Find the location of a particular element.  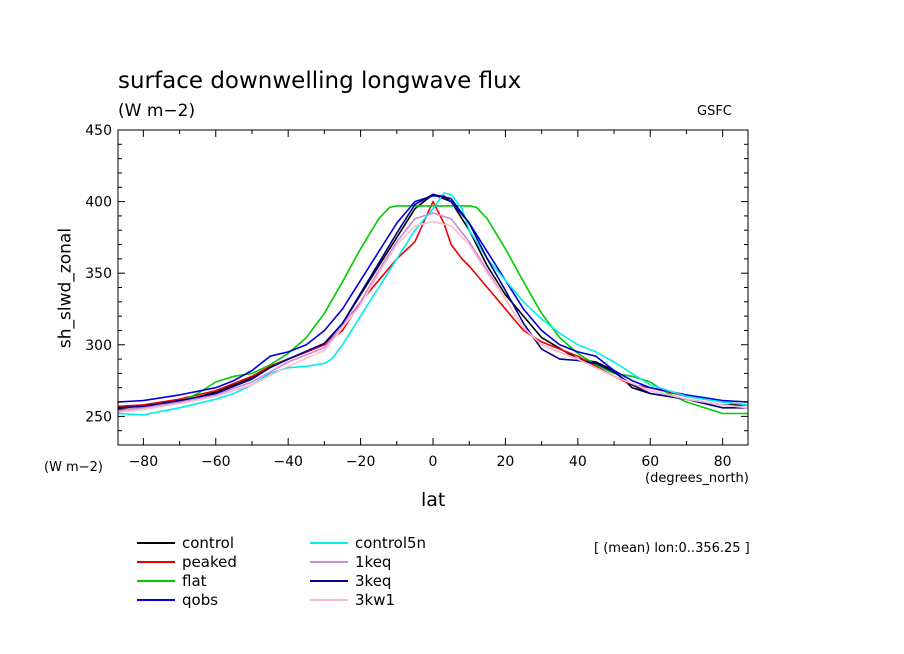

legend-label: peaked is located at coordinates (209, 562).